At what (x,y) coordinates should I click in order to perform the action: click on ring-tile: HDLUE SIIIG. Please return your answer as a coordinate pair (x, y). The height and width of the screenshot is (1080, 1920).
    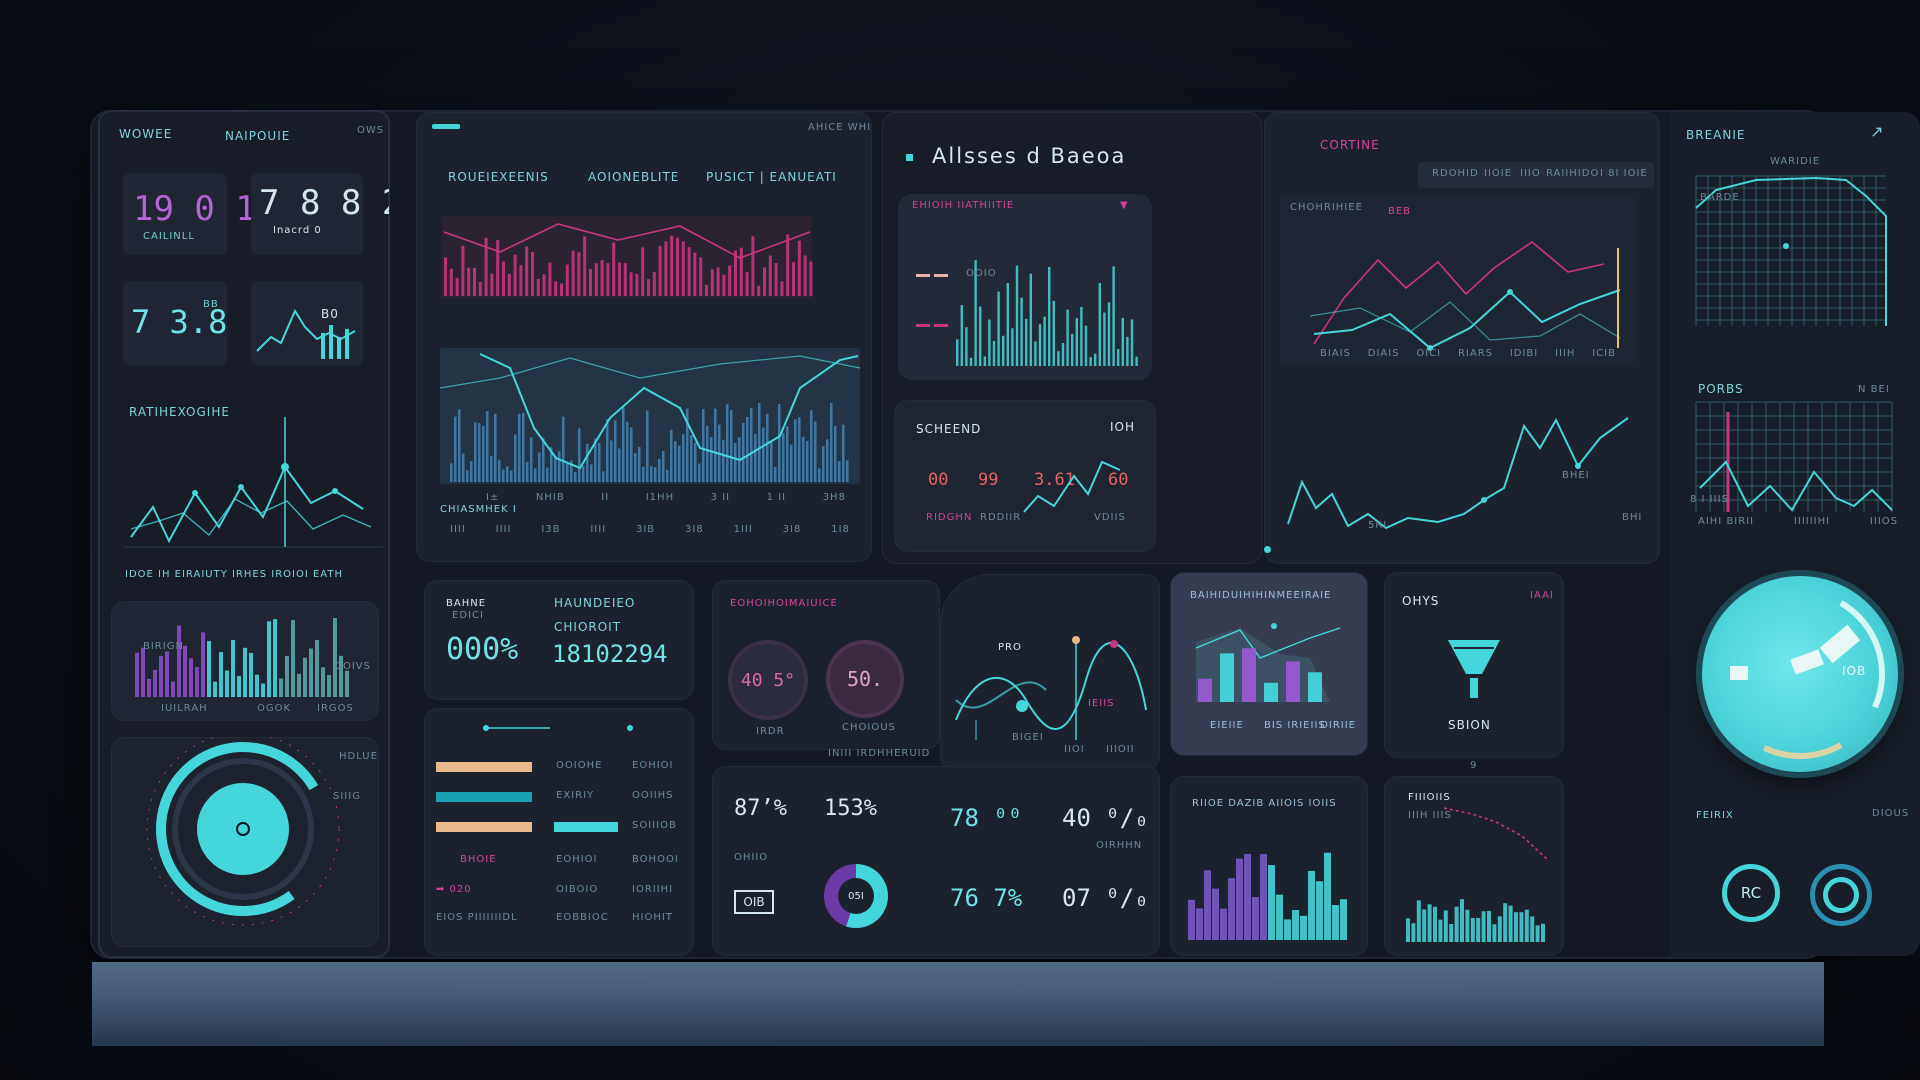
    Looking at the image, I should click on (245, 842).